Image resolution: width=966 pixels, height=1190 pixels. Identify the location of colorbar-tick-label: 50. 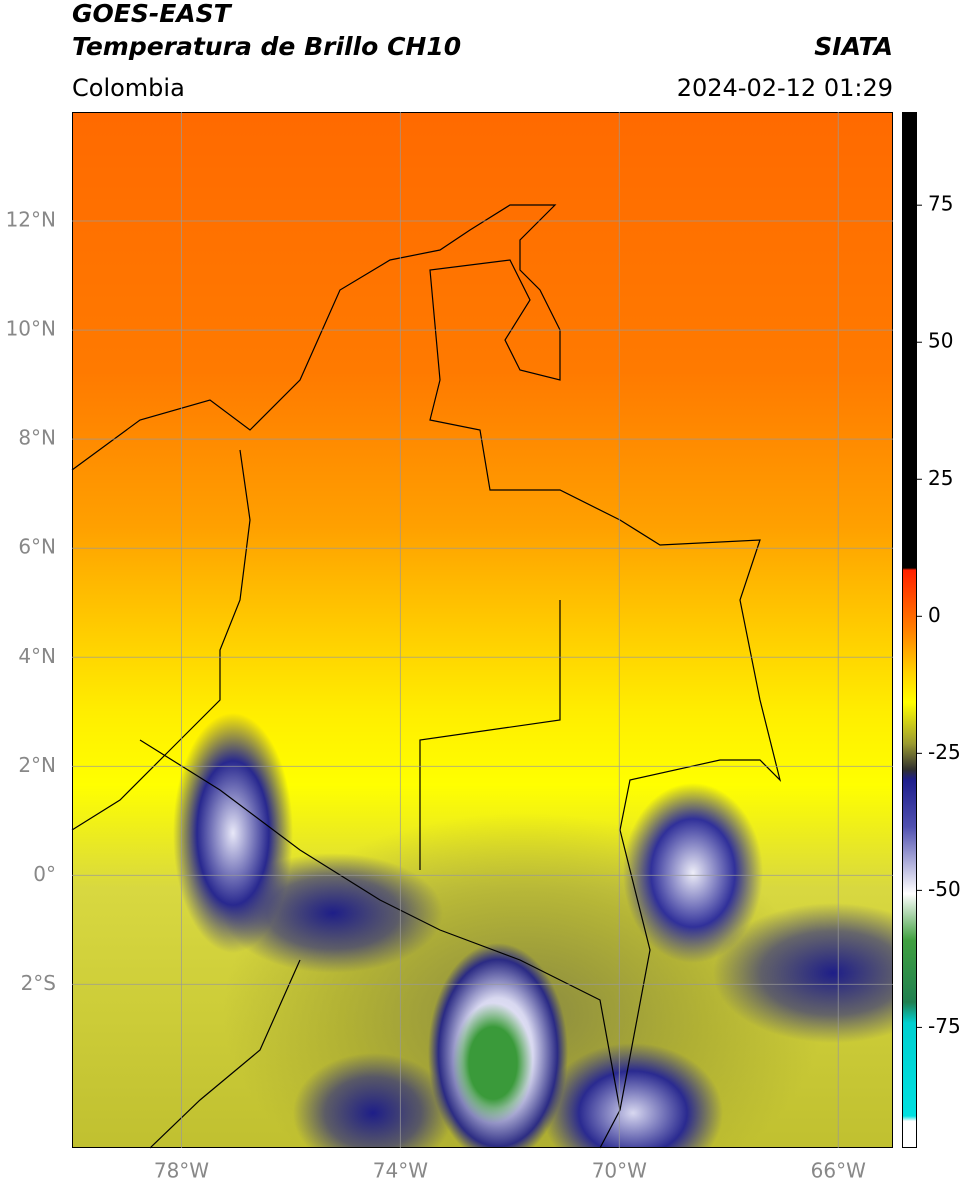
(940, 341).